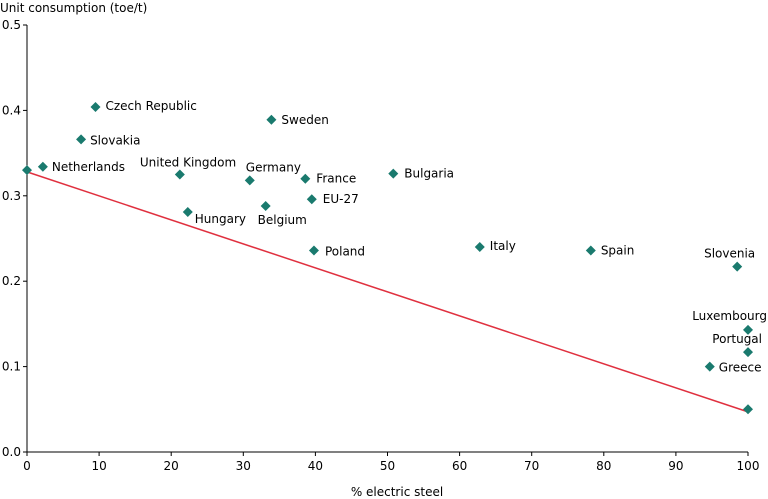 This screenshot has height=499, width=768. What do you see at coordinates (115, 140) in the screenshot?
I see `data-point-label: Slovakia` at bounding box center [115, 140].